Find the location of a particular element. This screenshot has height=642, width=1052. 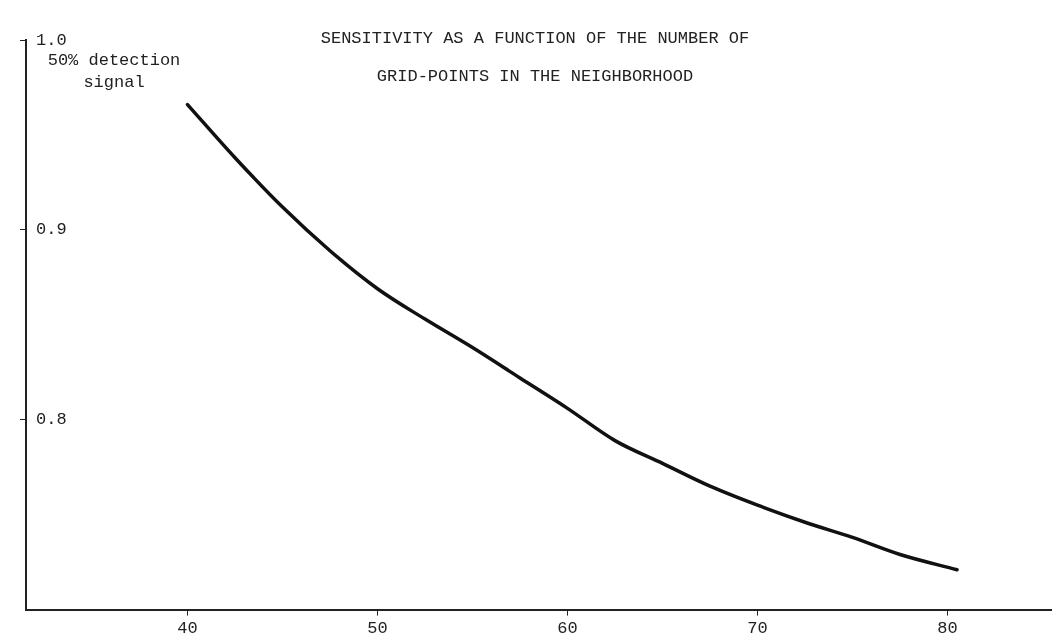

y-tick-label: 0.8 is located at coordinates (51, 420).